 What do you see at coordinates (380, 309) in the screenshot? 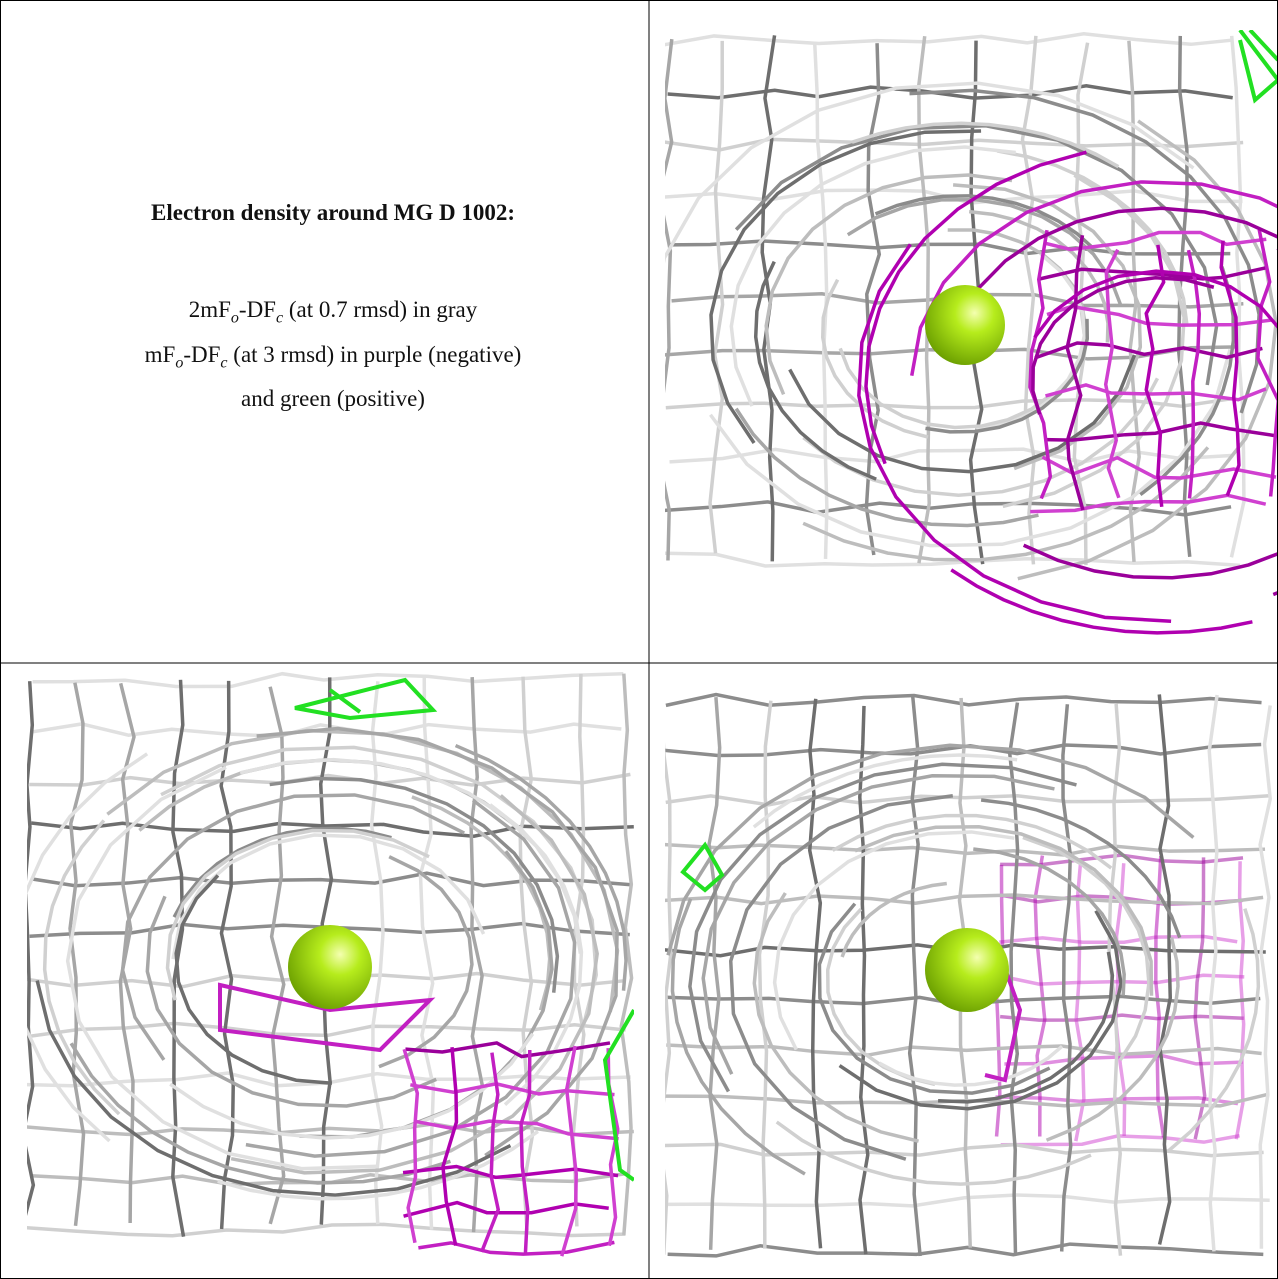
I see `text: (at 0.7 rmsd) in gray` at bounding box center [380, 309].